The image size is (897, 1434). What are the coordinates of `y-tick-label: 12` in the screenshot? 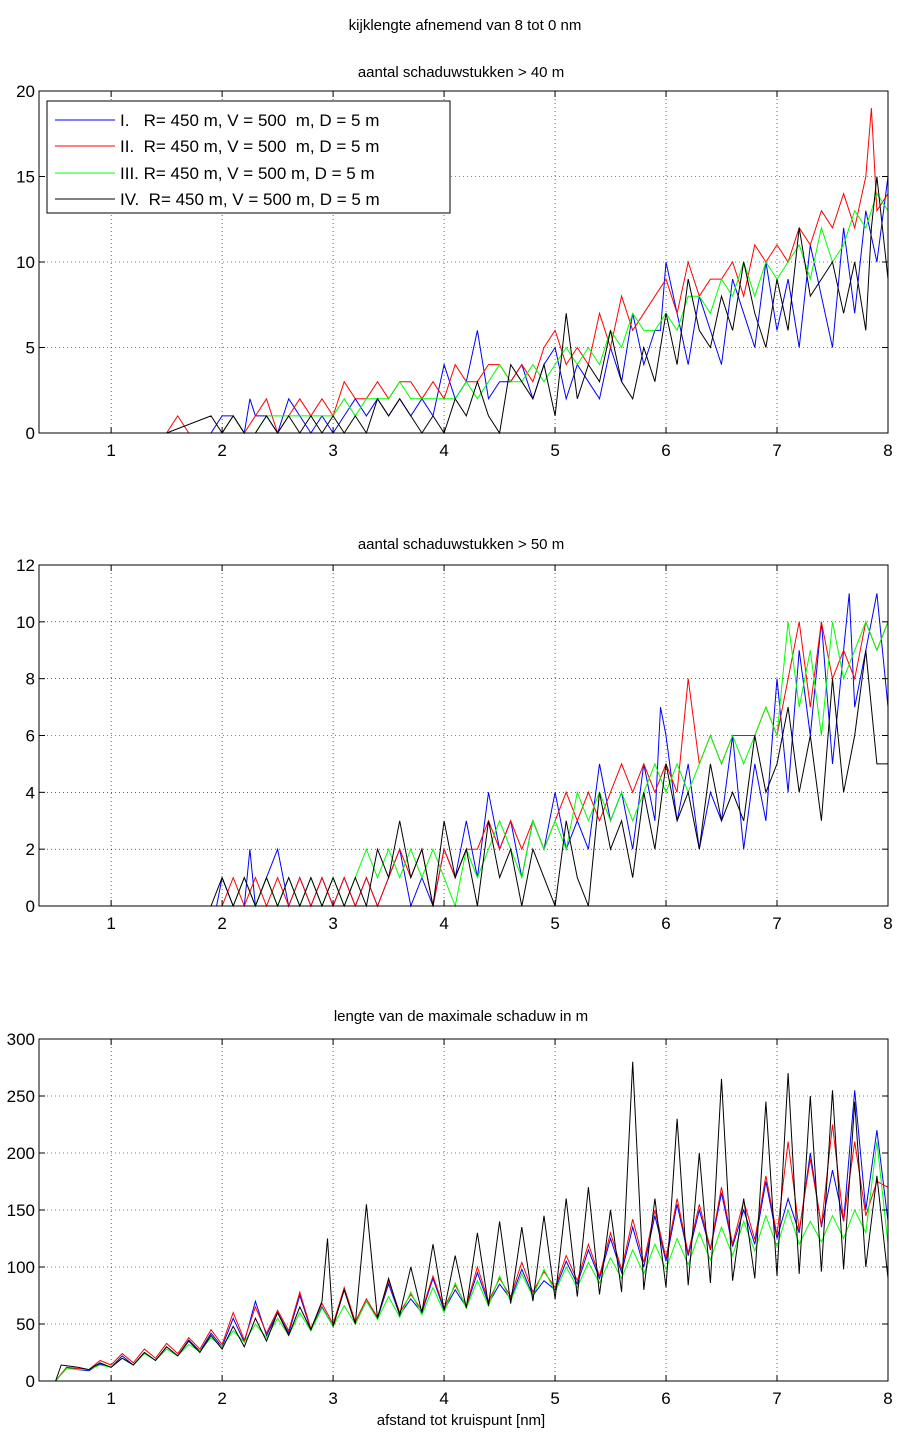 It's located at (25, 565).